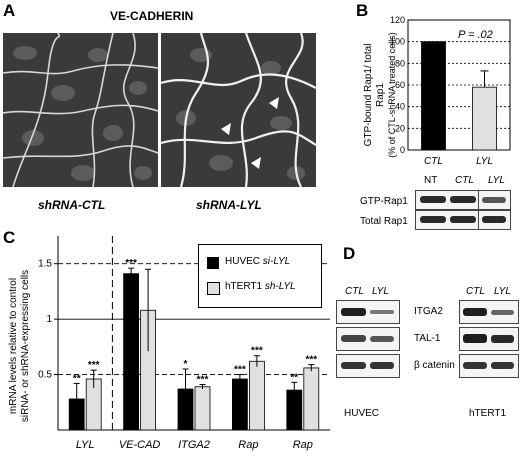  I want to click on chart-c-ytick-label: 1, so click(49, 319).